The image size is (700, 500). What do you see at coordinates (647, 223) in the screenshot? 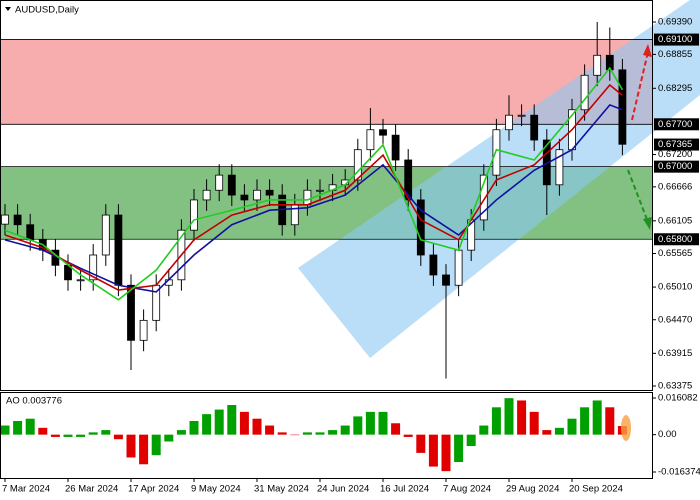
I see `down-arrow-head` at bounding box center [647, 223].